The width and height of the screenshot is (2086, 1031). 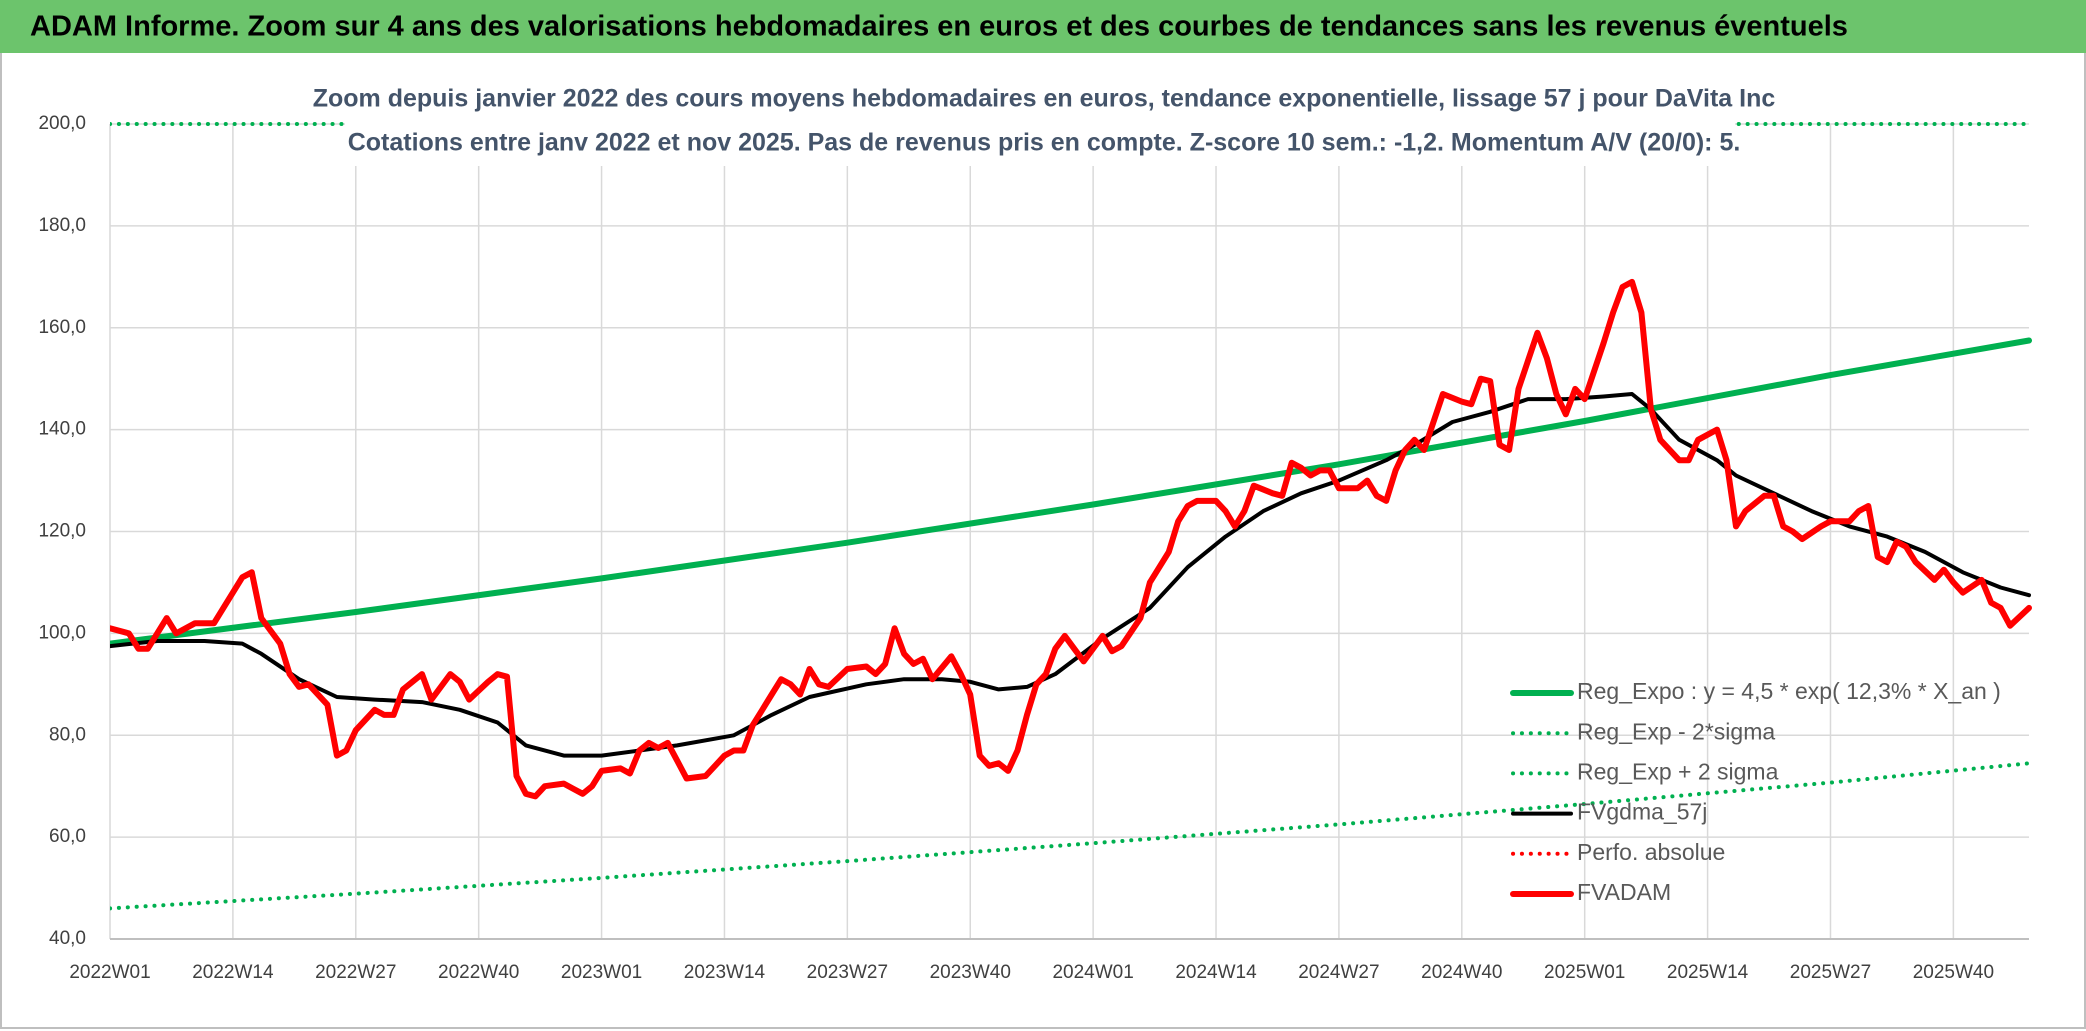 I want to click on legend-label: Reg_Exp - 2*sigma, so click(x=1676, y=731).